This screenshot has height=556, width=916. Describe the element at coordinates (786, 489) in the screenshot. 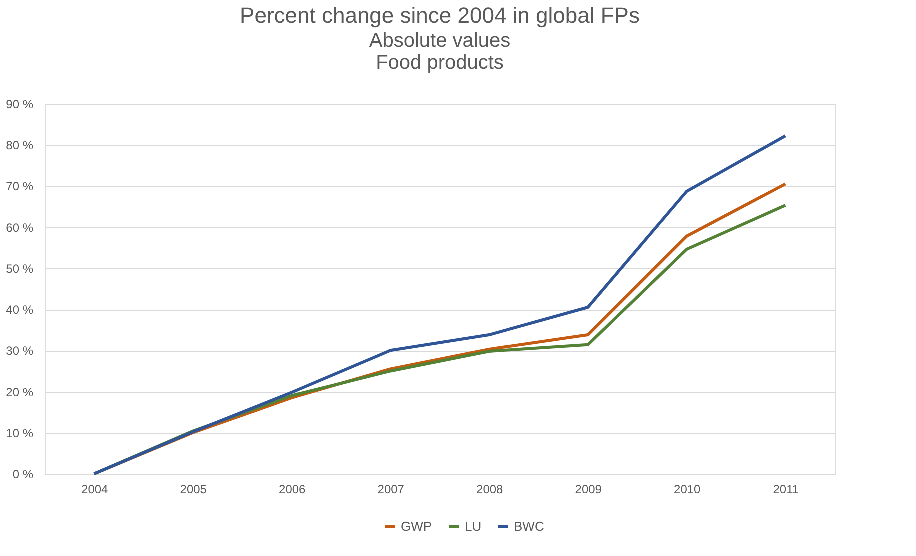

I see `x-tick-label: 2011` at that location.